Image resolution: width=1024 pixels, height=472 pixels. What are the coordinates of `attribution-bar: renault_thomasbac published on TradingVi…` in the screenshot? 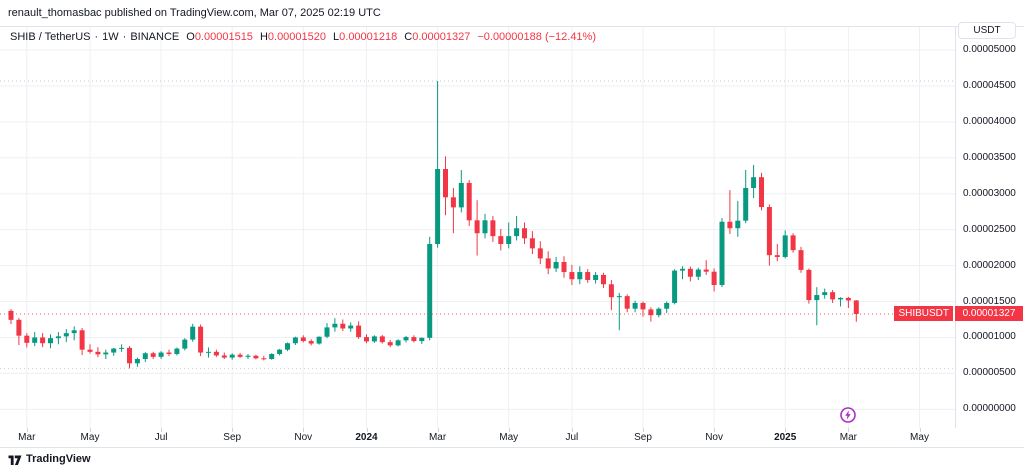 It's located at (512, 13).